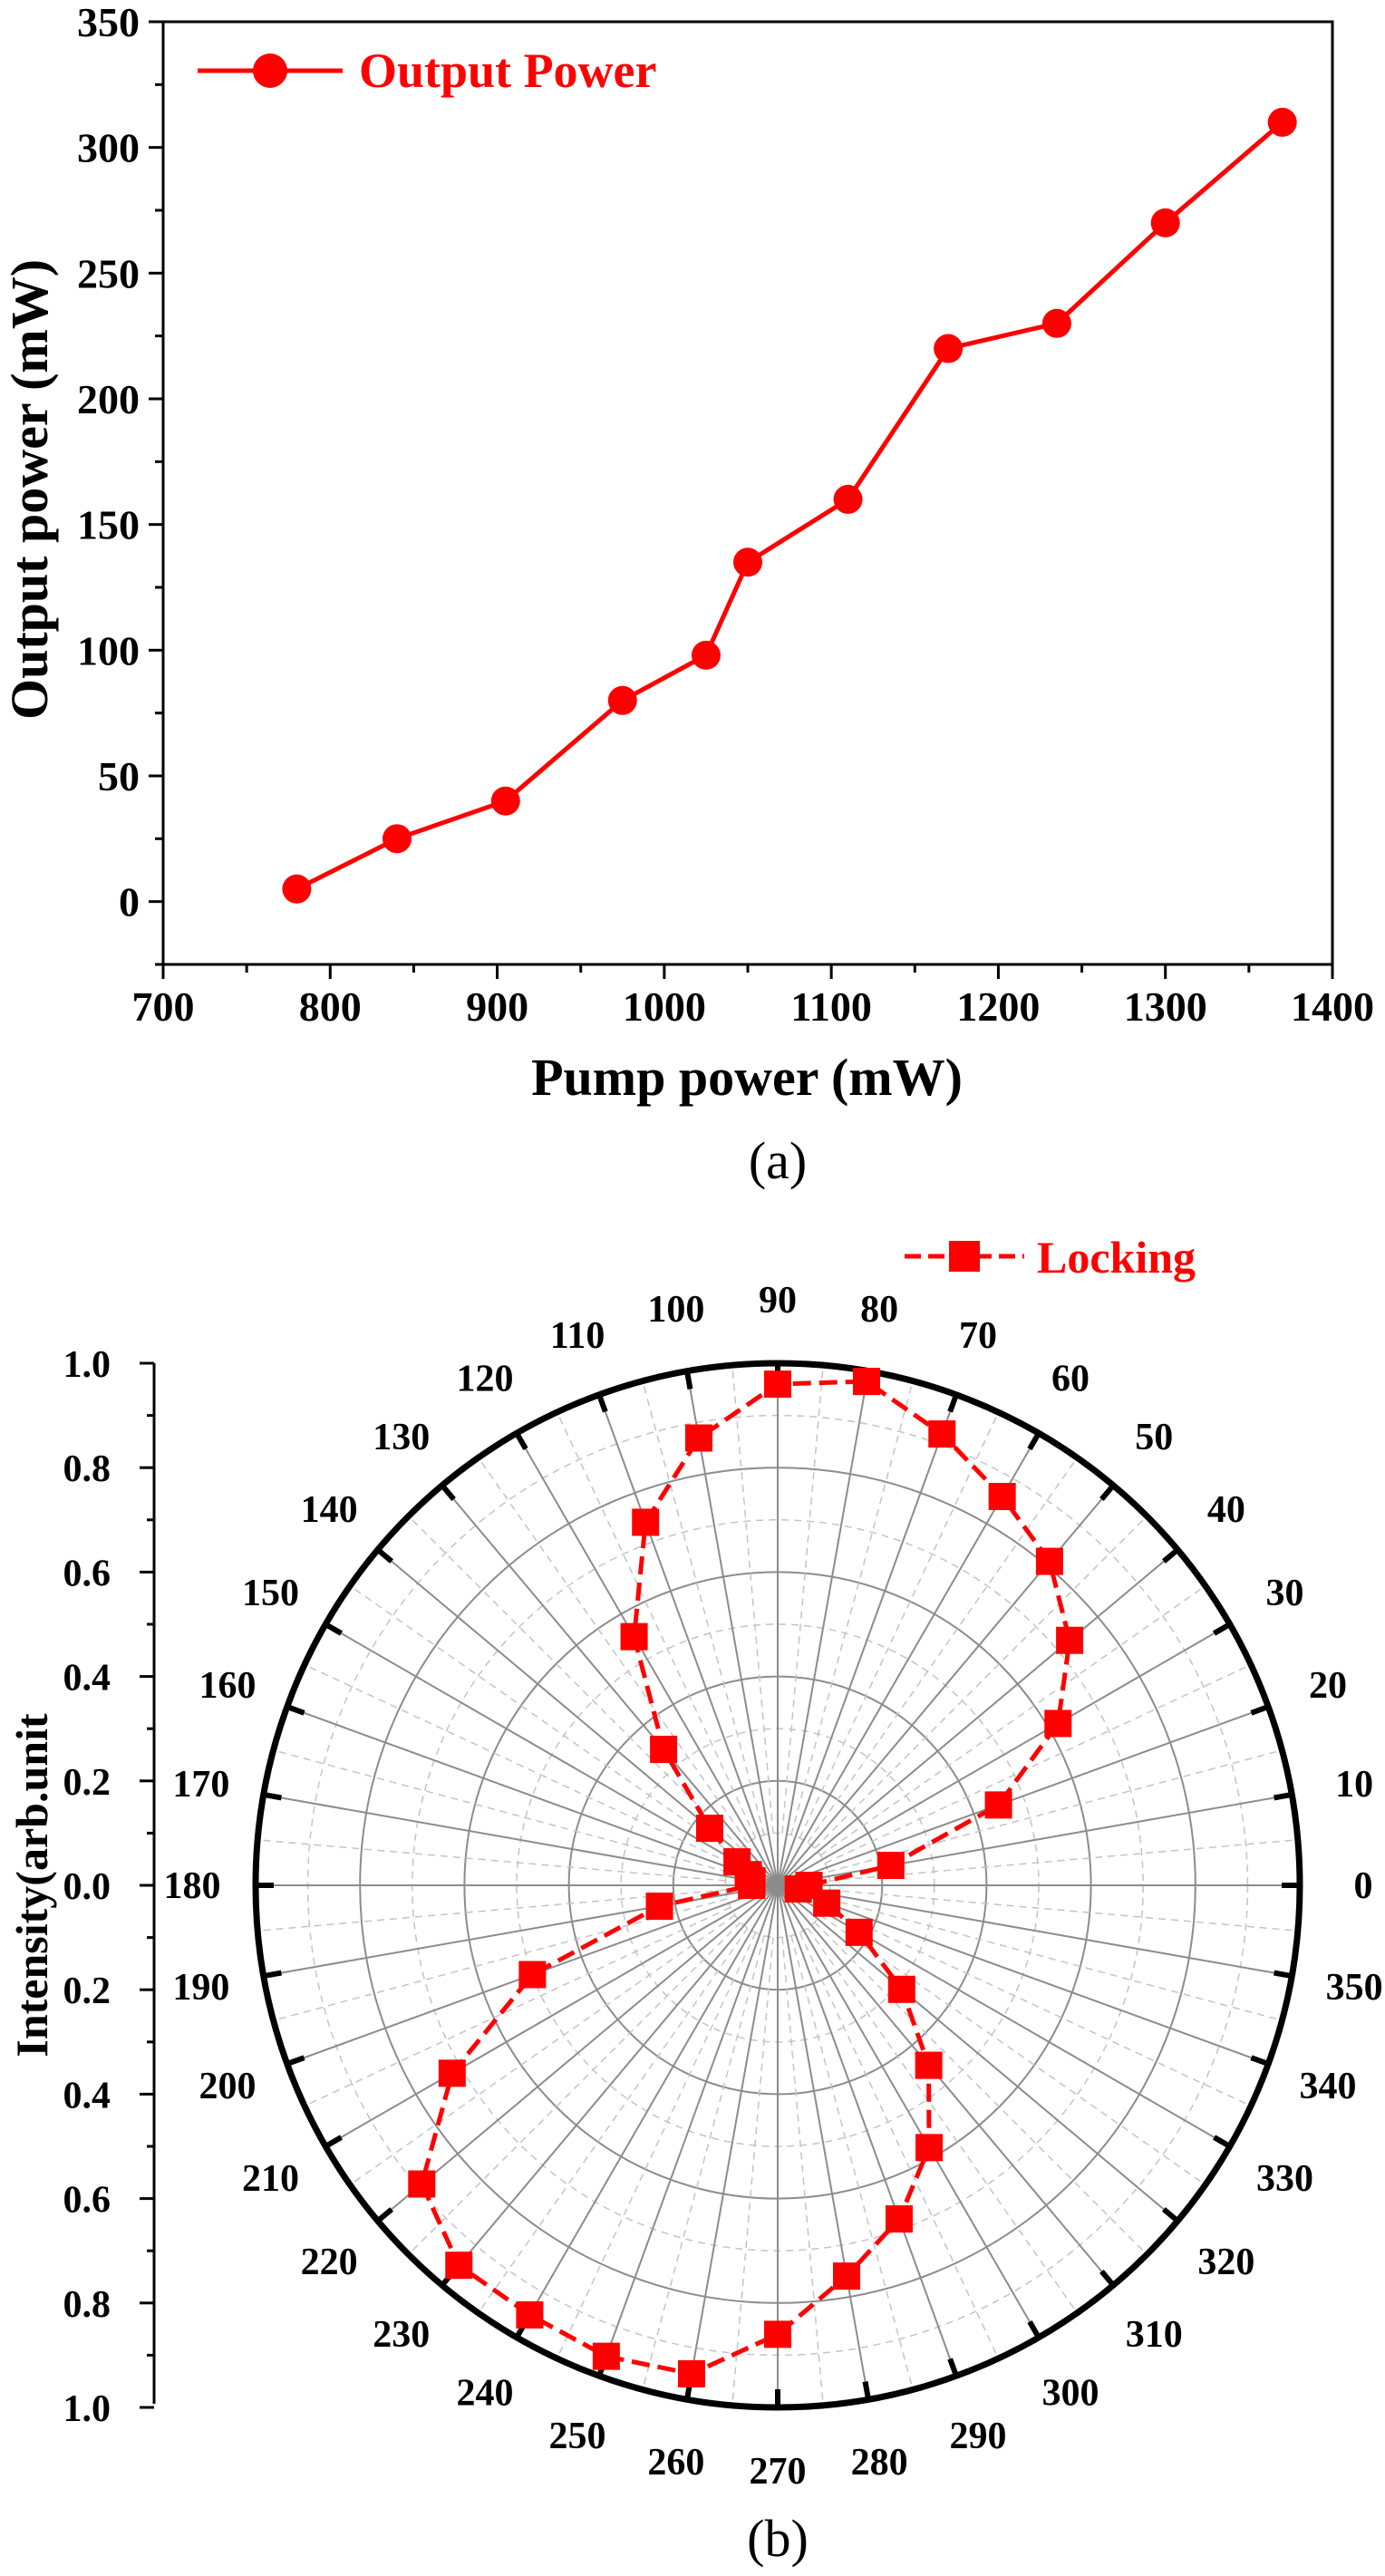  I want to click on x-tick-label: 1100, so click(830, 1006).